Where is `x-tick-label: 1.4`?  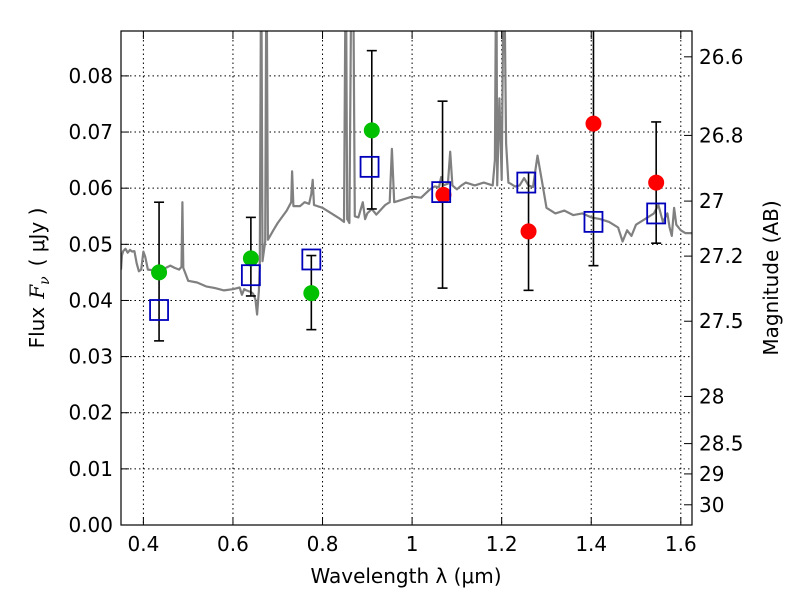 x-tick-label: 1.4 is located at coordinates (591, 544).